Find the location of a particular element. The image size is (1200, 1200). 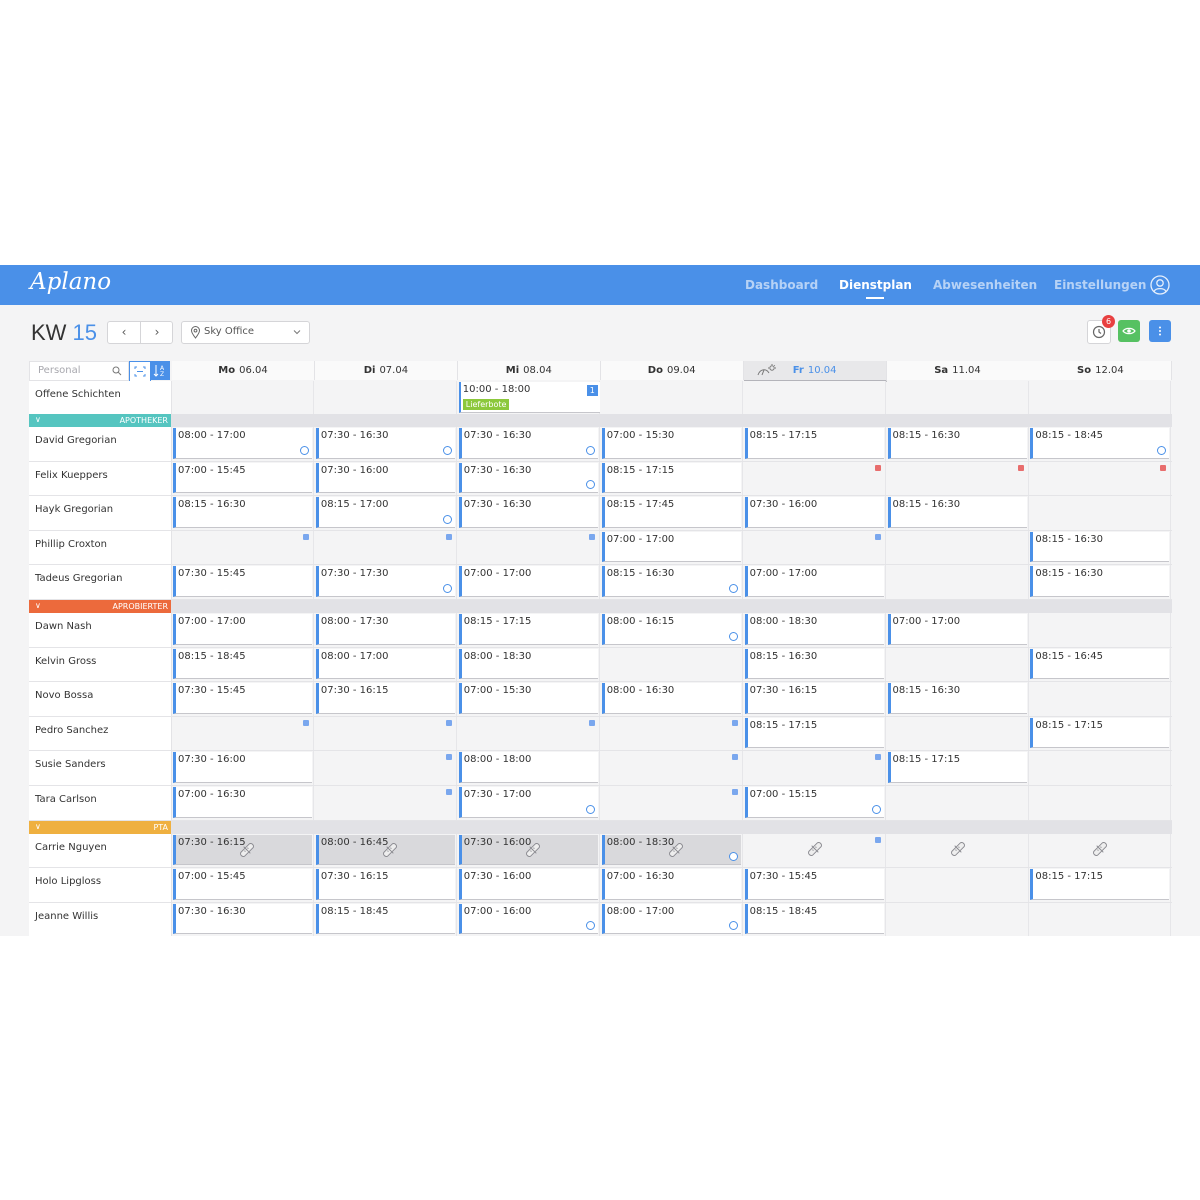

shift-card: 07:30 - 17:00 is located at coordinates (528, 802).